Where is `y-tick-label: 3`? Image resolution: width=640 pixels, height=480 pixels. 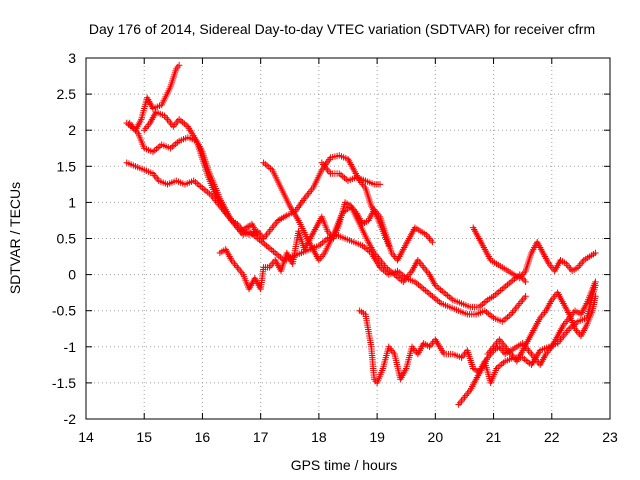 y-tick-label: 3 is located at coordinates (72, 58).